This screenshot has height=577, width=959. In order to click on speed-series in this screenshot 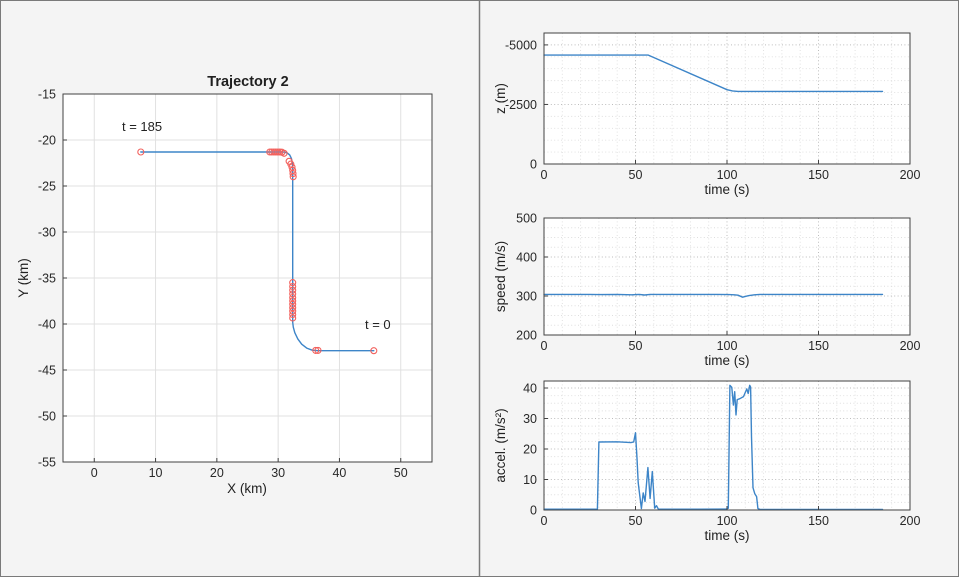, I will do `click(713, 295)`.